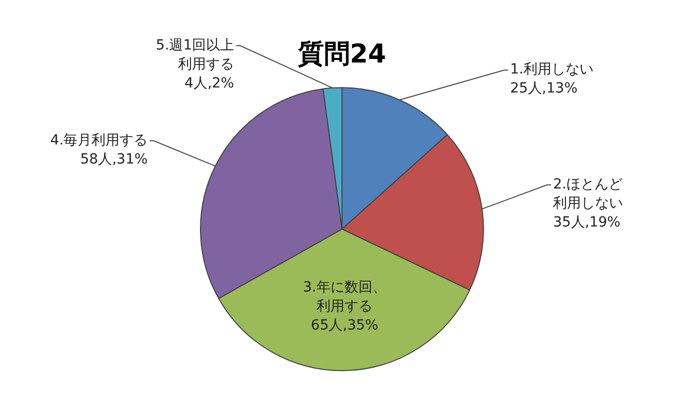 Image resolution: width=684 pixels, height=411 pixels. What do you see at coordinates (544, 88) in the screenshot?
I see `data-label: 25人,13%` at bounding box center [544, 88].